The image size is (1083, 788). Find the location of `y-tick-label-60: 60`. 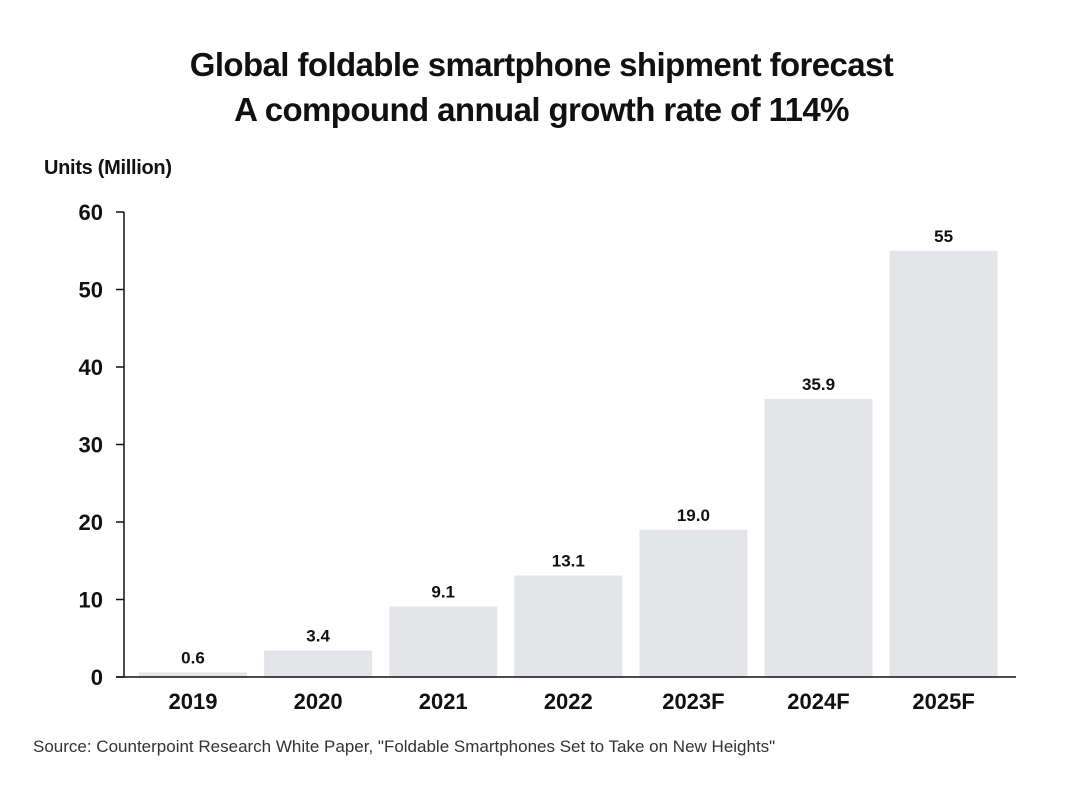

y-tick-label-60: 60 is located at coordinates (91, 212).